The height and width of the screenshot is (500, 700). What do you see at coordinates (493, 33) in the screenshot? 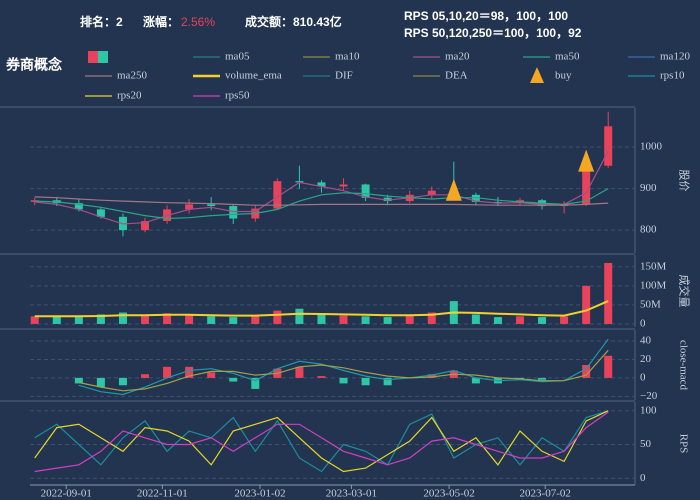
I see `rps-long: RPS 50,120,250＝100，100，92` at bounding box center [493, 33].